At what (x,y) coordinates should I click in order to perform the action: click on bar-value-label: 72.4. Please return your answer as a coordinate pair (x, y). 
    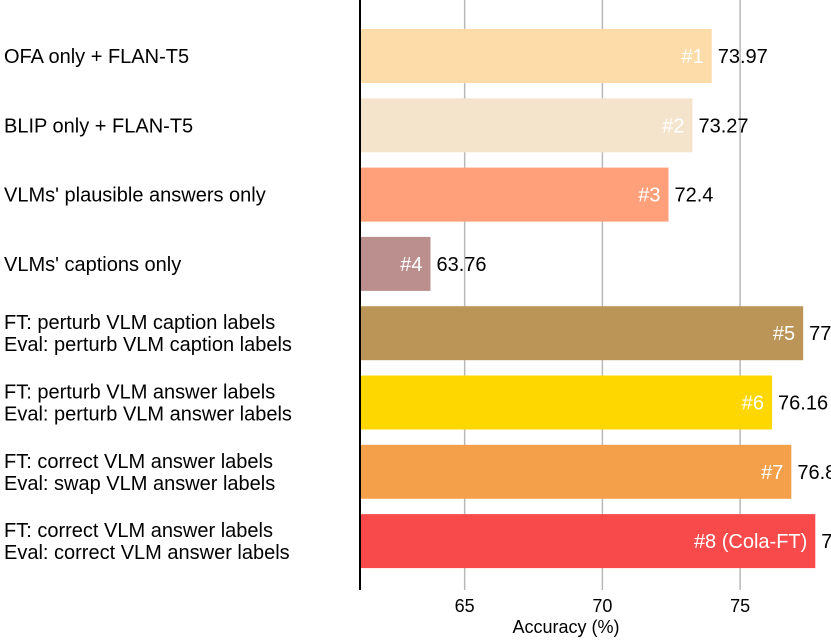
    Looking at the image, I should click on (693, 196).